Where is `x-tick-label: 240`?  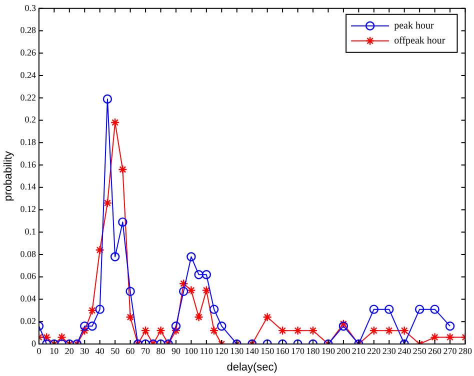
x-tick-label: 240 is located at coordinates (405, 351).